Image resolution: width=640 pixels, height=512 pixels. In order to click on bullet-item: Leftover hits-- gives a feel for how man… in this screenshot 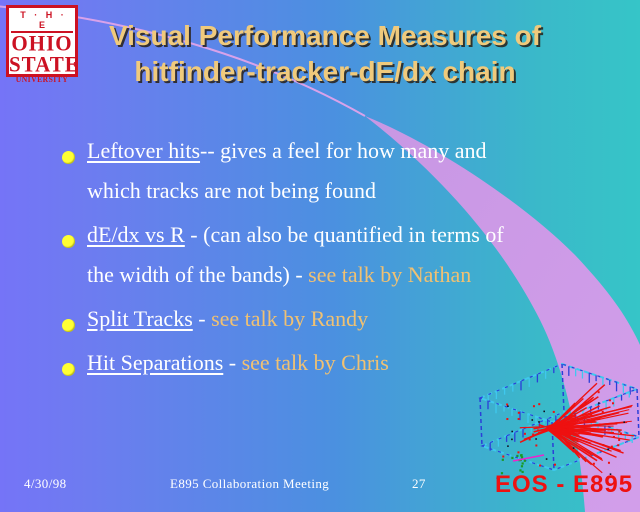, I will do `click(328, 171)`.